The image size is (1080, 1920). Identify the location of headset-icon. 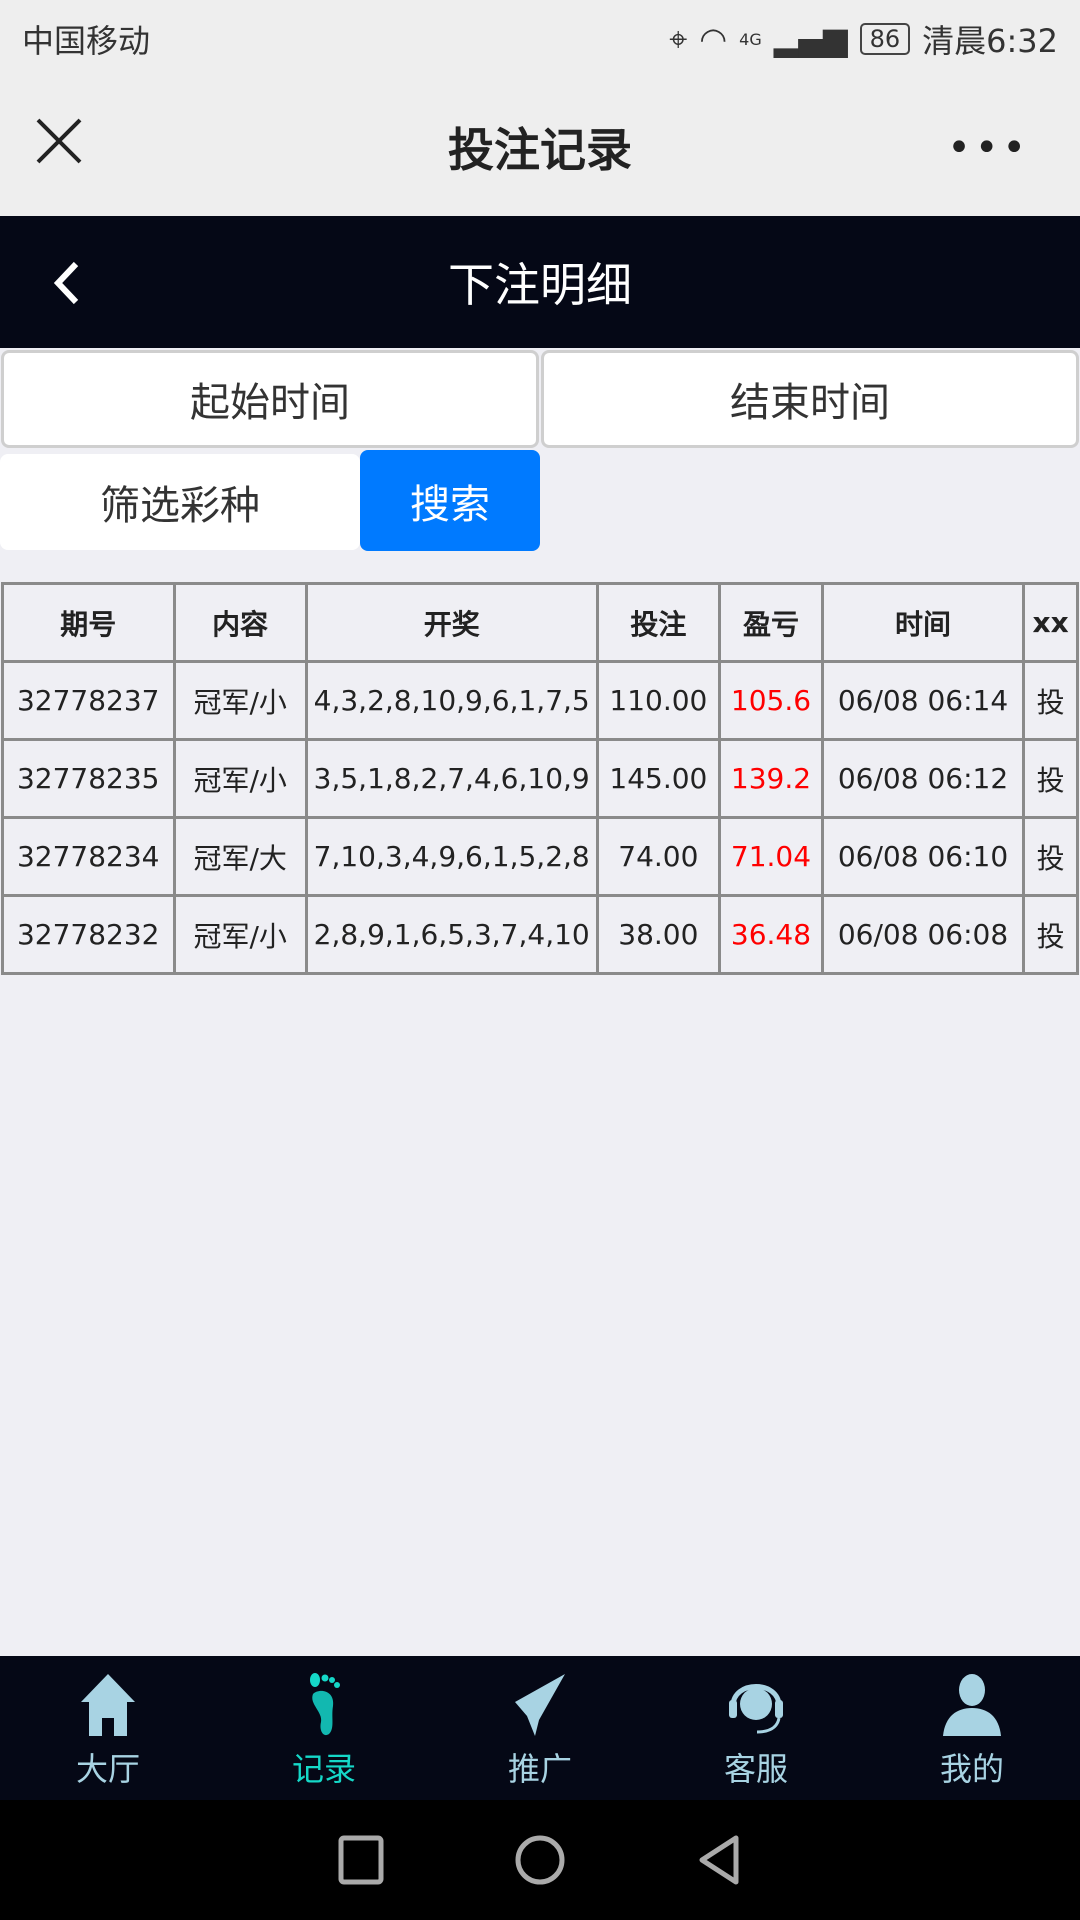
(756, 1709).